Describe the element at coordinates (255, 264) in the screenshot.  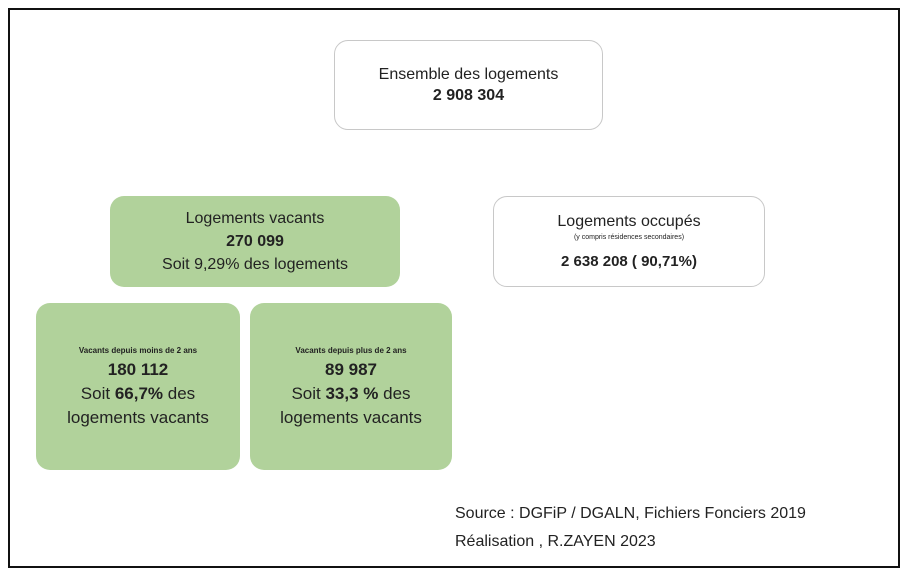
I see `node-share: Soit 9,29% des logements` at that location.